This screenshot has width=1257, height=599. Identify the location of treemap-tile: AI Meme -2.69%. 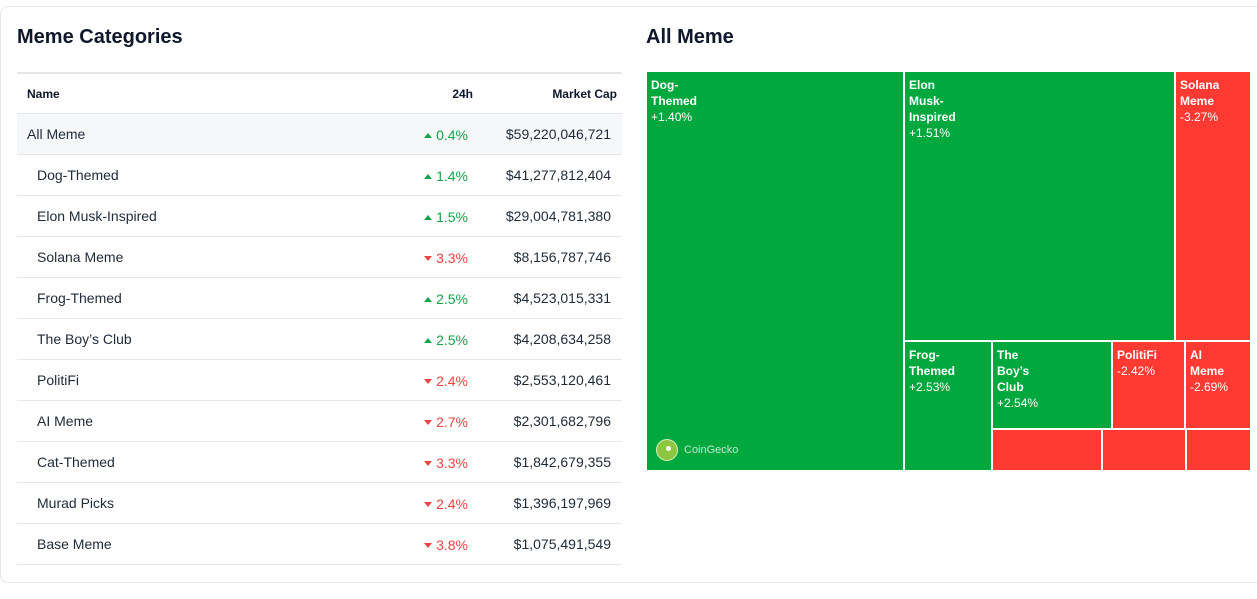
(1218, 385).